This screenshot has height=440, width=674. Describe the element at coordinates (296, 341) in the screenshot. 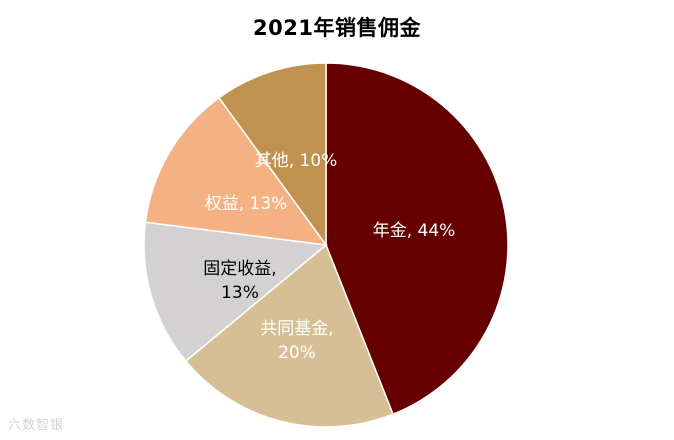

I see `slice-label-2: 共同基金, 20%` at that location.